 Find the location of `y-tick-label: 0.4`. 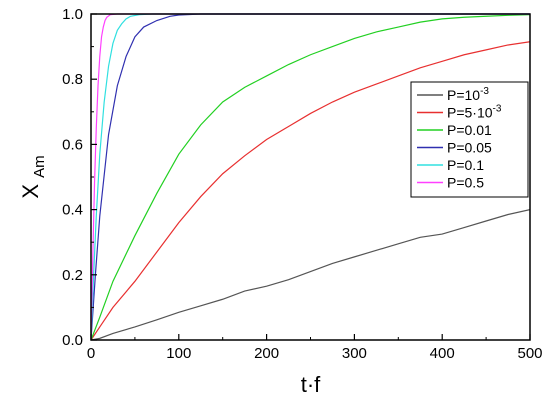

y-tick-label: 0.4 is located at coordinates (72, 210).